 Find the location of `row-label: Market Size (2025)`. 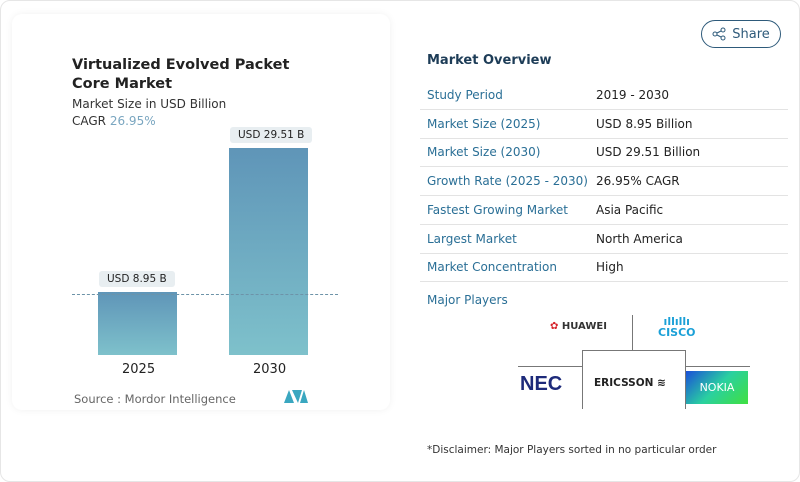

row-label: Market Size (2025) is located at coordinates (484, 123).